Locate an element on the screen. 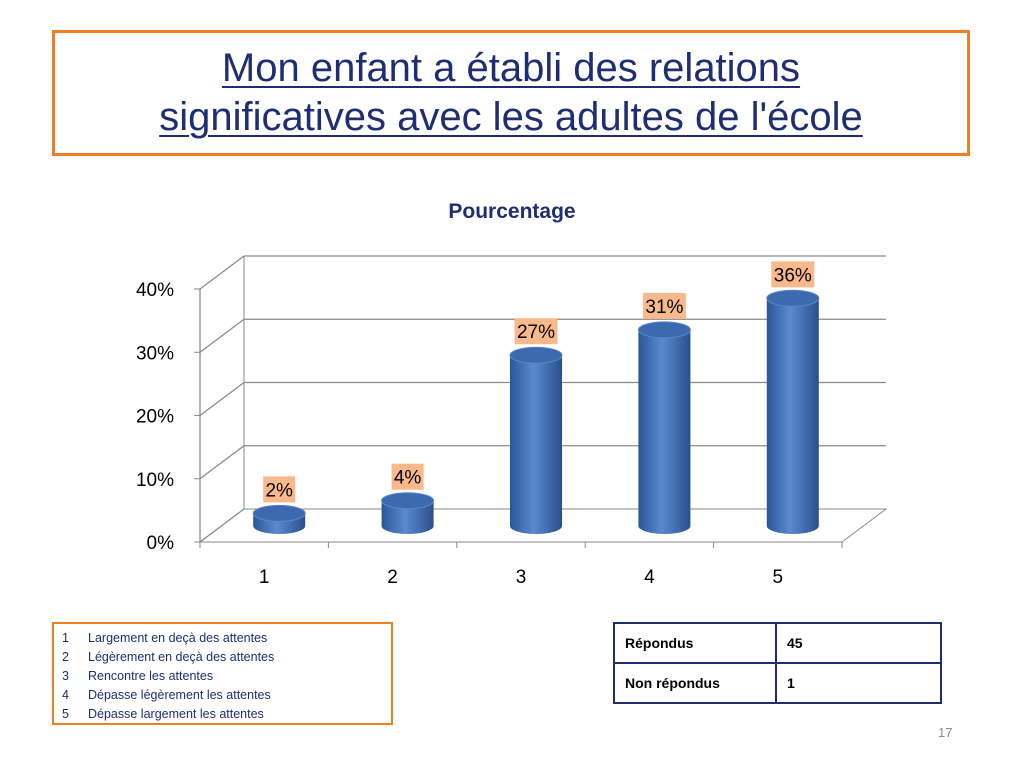  legend-item-number: 5 is located at coordinates (65, 714).